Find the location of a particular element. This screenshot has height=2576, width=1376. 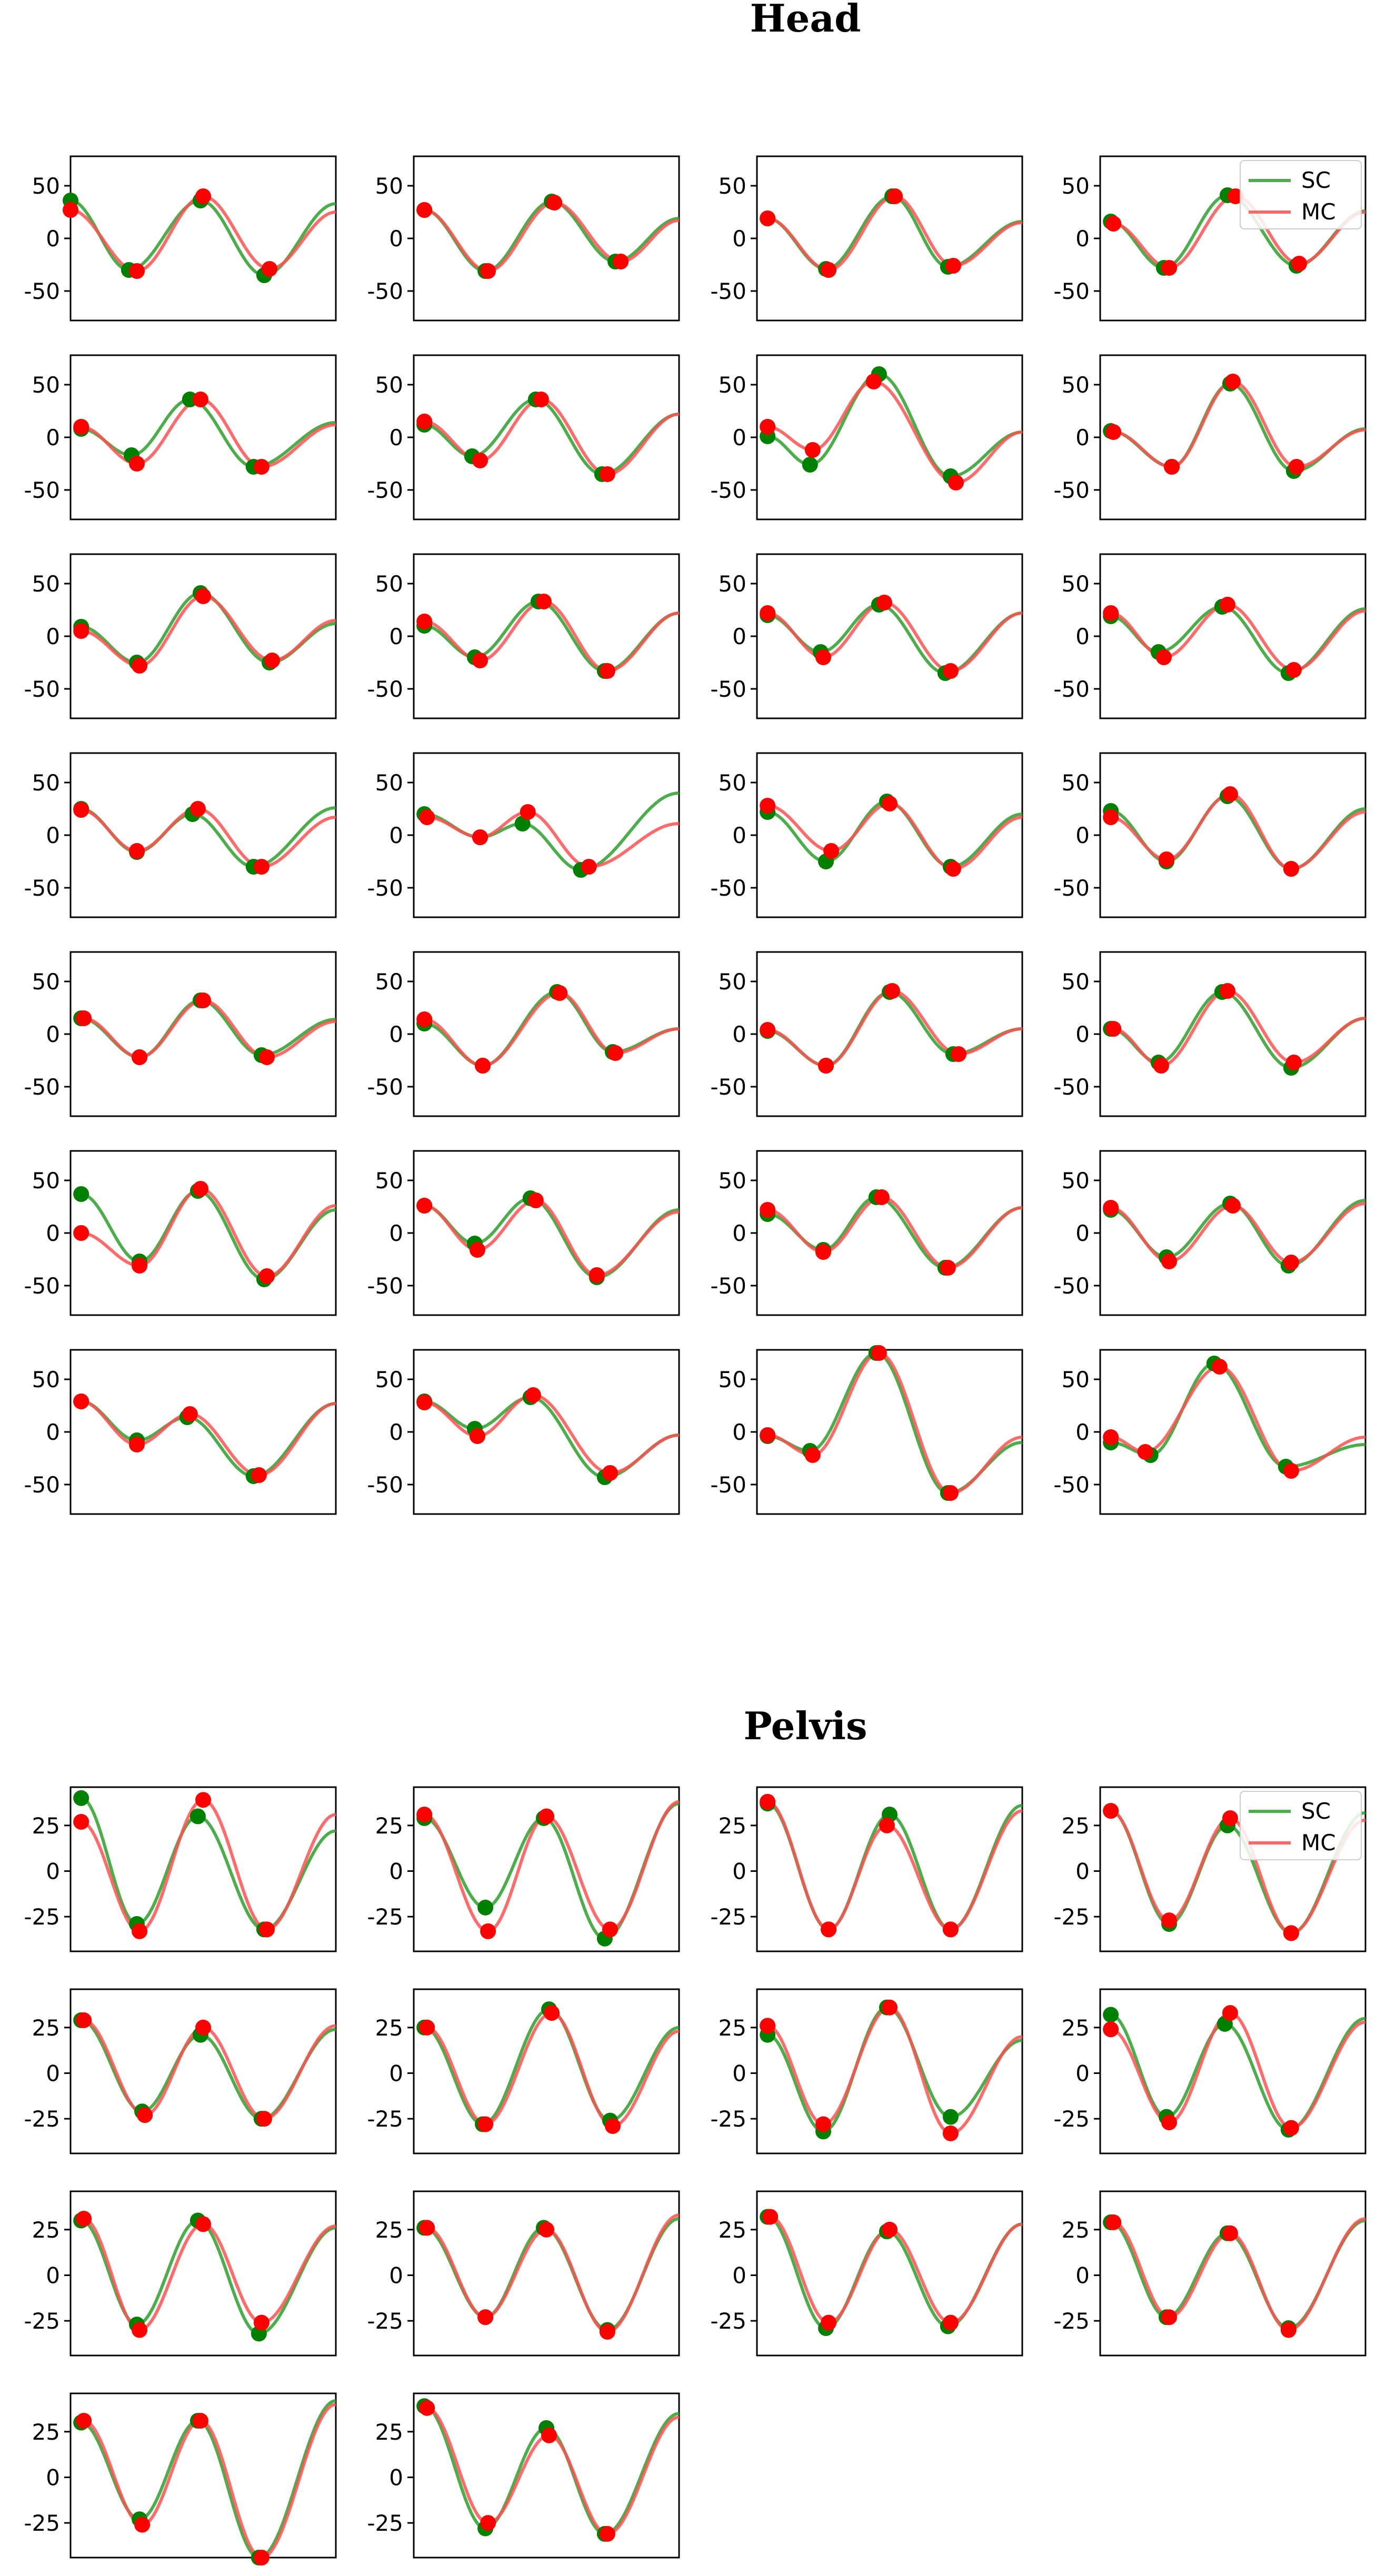

pelvis-title: Pelvis is located at coordinates (805, 1725).